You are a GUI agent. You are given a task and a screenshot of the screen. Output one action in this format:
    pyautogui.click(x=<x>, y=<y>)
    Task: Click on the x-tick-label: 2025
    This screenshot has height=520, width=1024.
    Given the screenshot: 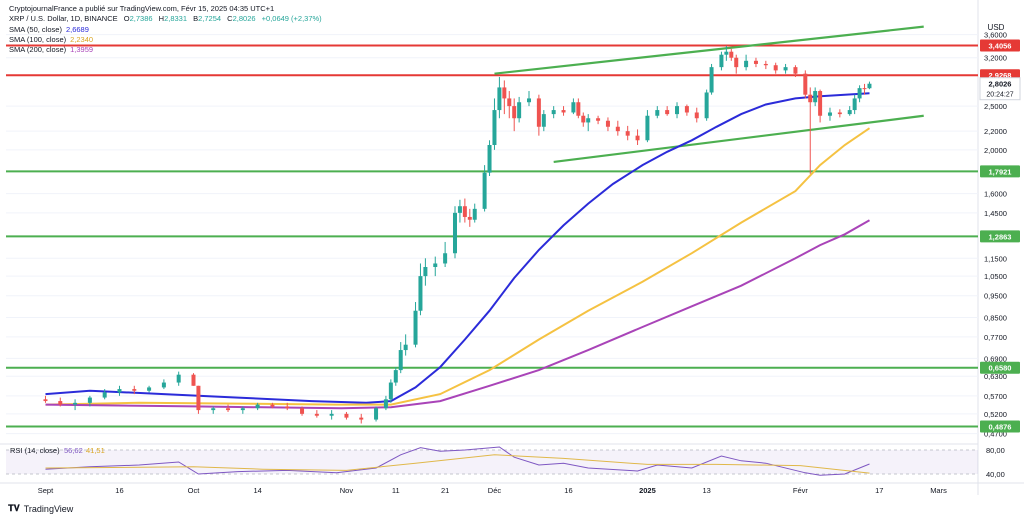 What is the action you would take?
    pyautogui.click(x=647, y=490)
    